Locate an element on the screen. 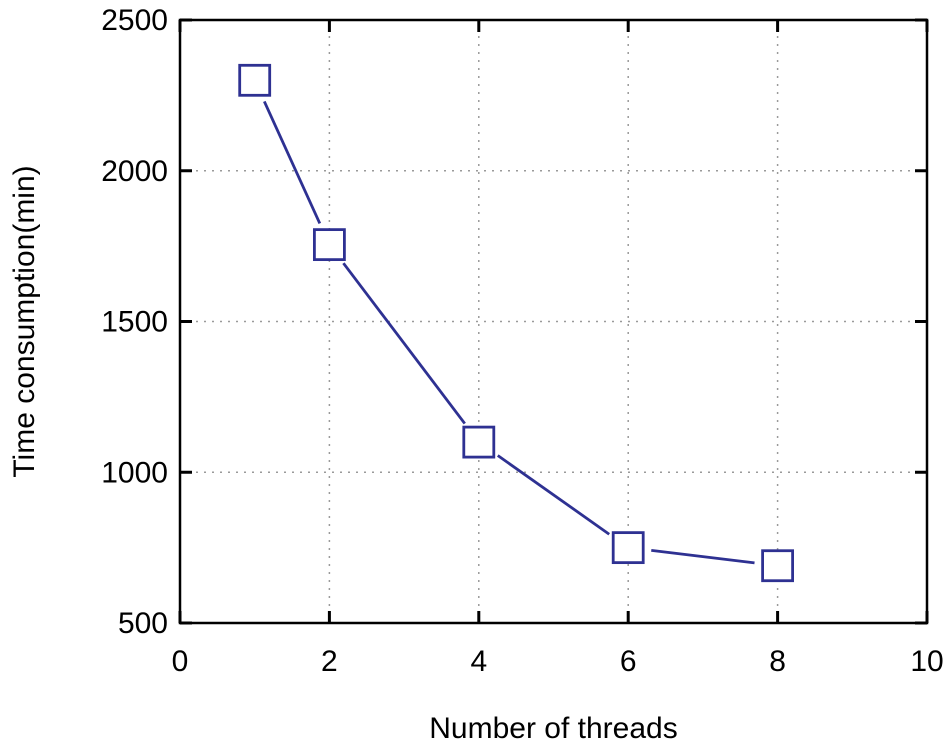 This screenshot has height=746, width=950. y-tick-label: 2500 is located at coordinates (134, 20).